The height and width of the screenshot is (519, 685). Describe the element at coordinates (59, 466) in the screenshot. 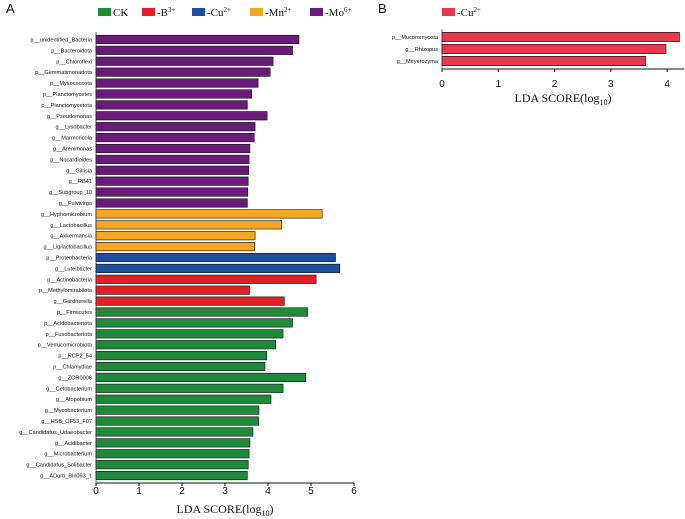

I see `bar-label-a-39: g__Candidatus_Solibacter` at that location.